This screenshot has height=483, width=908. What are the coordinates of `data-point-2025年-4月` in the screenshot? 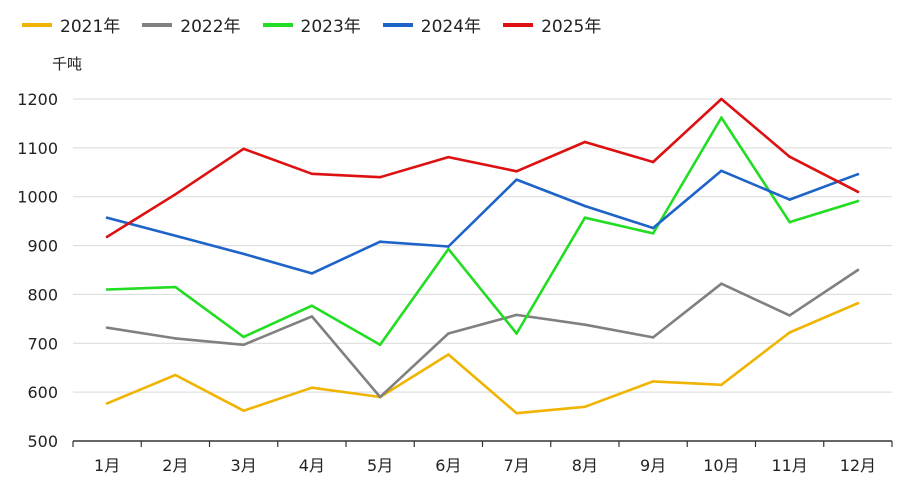 It's located at (312, 174).